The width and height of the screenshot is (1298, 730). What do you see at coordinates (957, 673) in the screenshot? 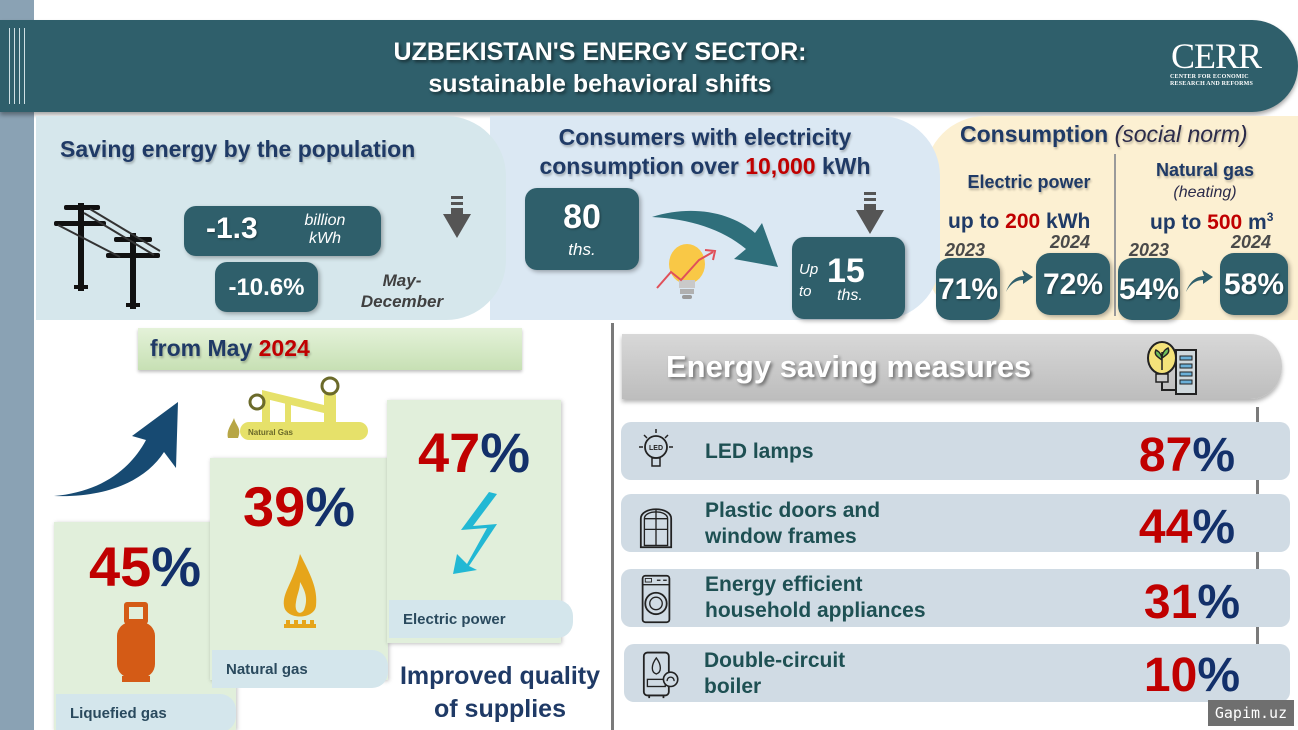
I see `measure-row-boiler: Double-circuit boiler 10%` at bounding box center [957, 673].